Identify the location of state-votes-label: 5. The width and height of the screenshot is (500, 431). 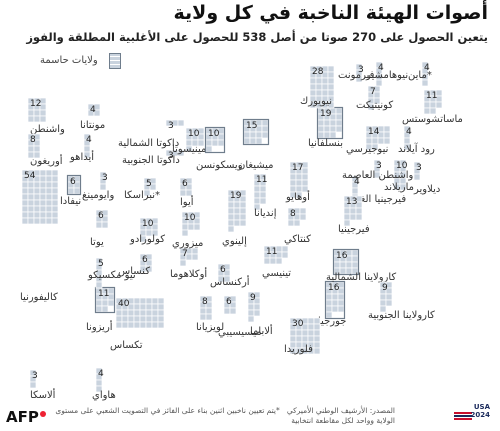
(149, 184).